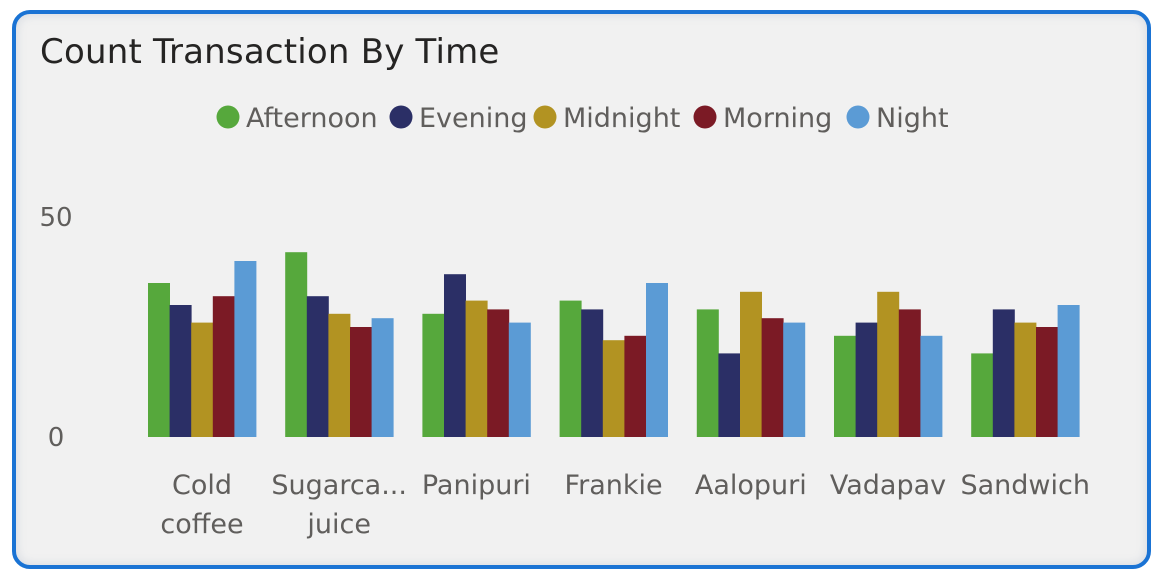  Describe the element at coordinates (858, 117) in the screenshot. I see `legend-marker-night` at that location.